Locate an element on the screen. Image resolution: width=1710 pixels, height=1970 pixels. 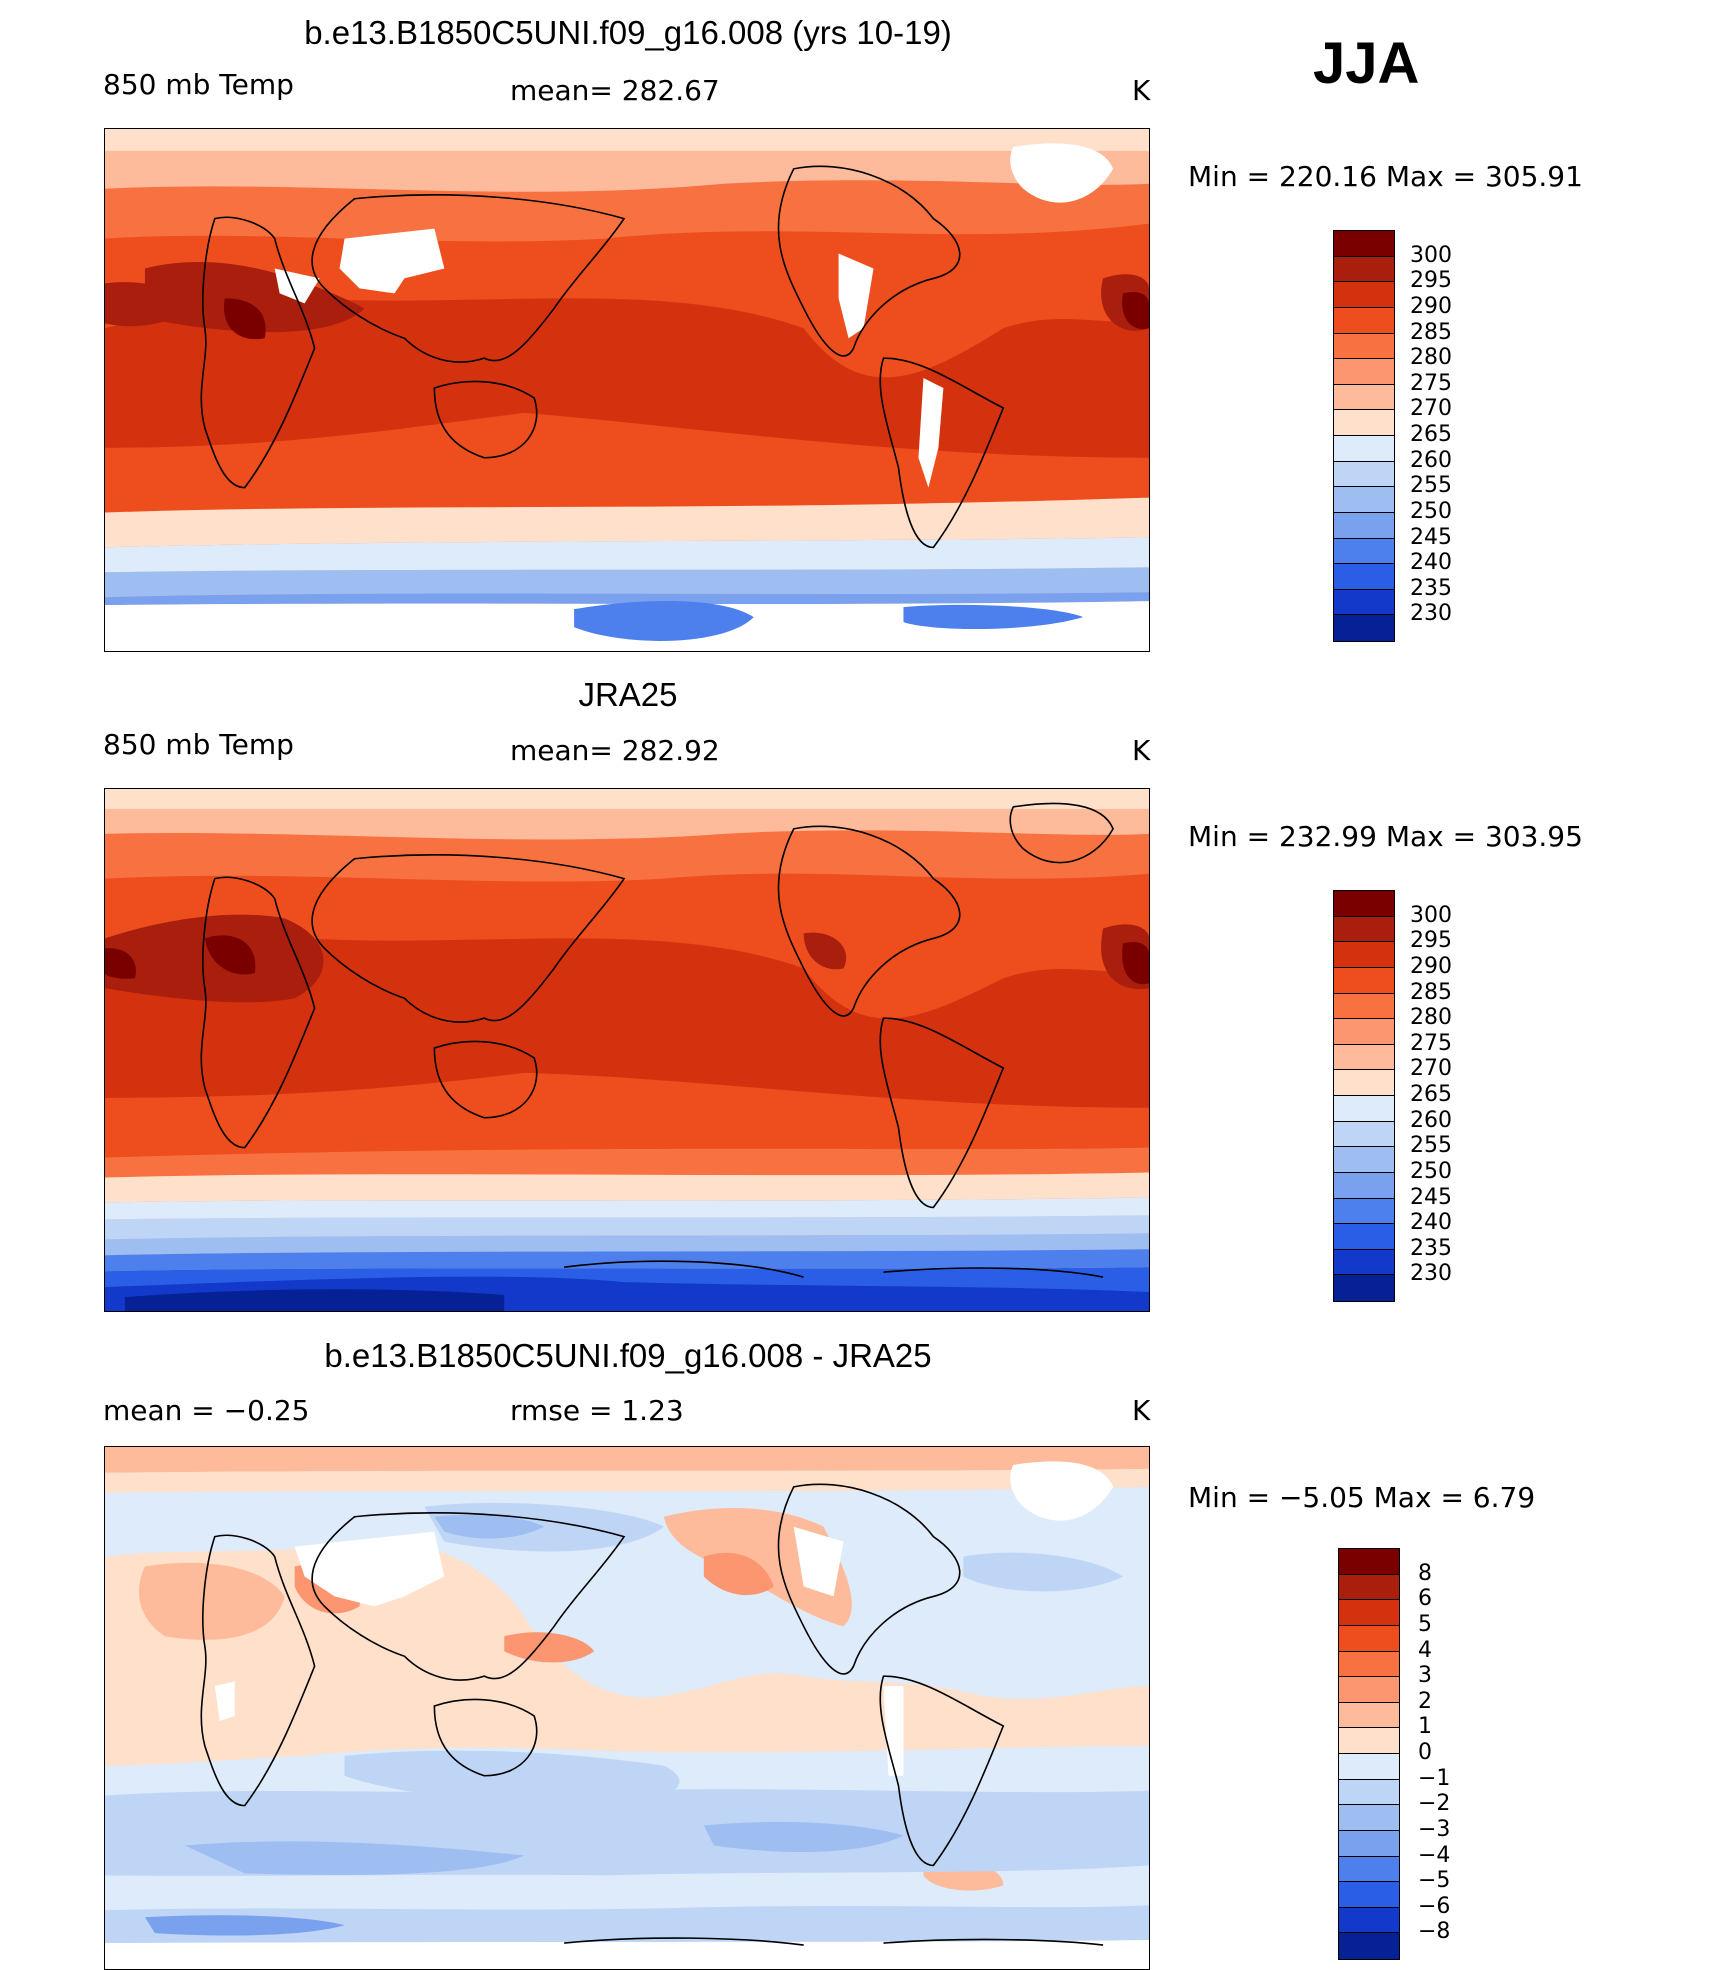
panel-3-units-label: K is located at coordinates (1141, 1410).